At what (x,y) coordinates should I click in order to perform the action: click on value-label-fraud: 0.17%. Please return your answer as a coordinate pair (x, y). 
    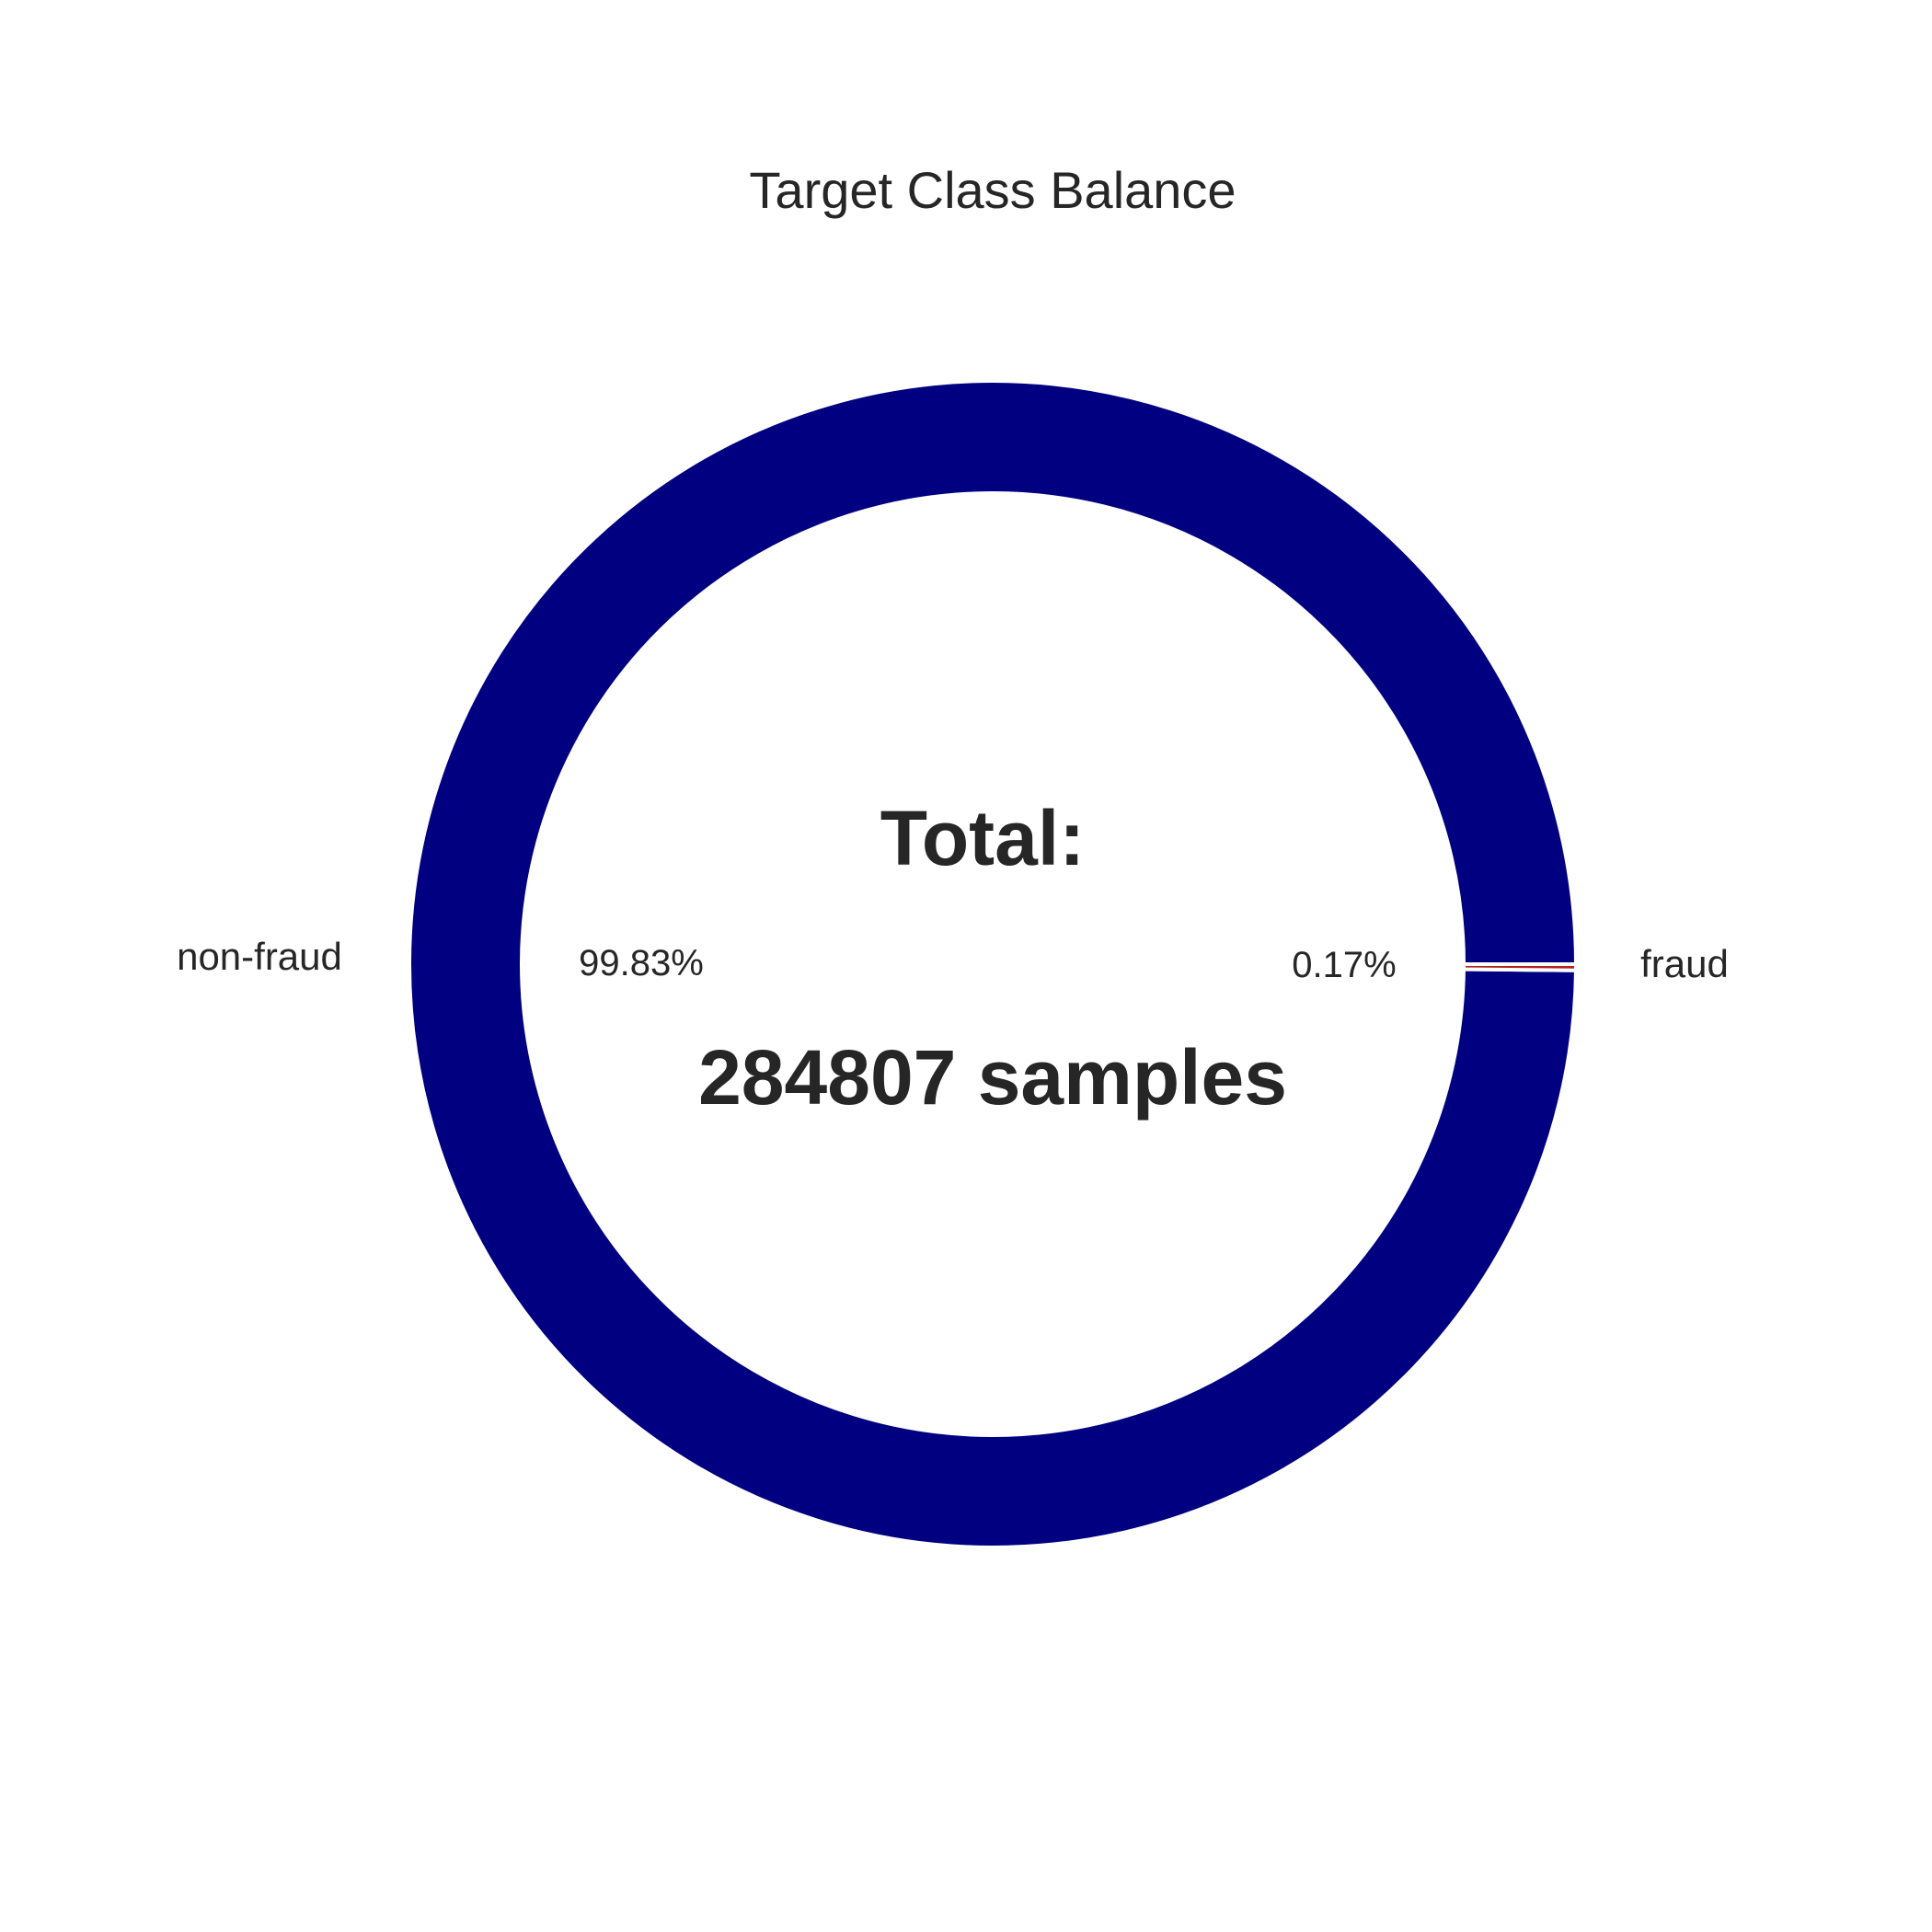
    Looking at the image, I should click on (1344, 965).